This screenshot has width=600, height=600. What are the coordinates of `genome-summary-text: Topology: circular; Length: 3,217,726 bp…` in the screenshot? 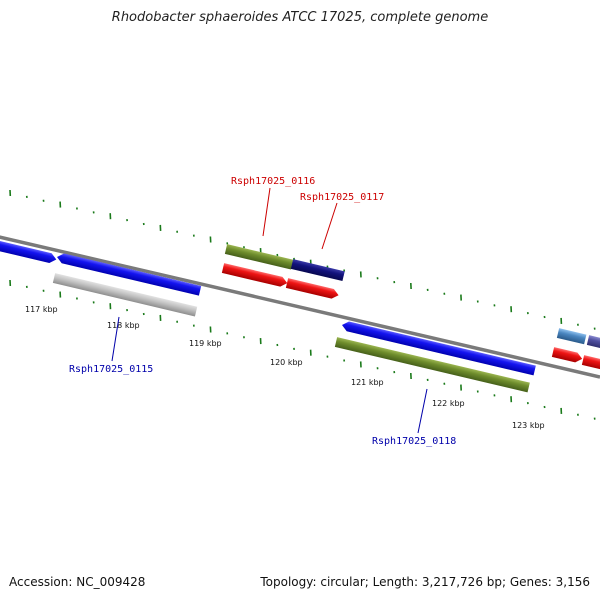 It's located at (425, 582).